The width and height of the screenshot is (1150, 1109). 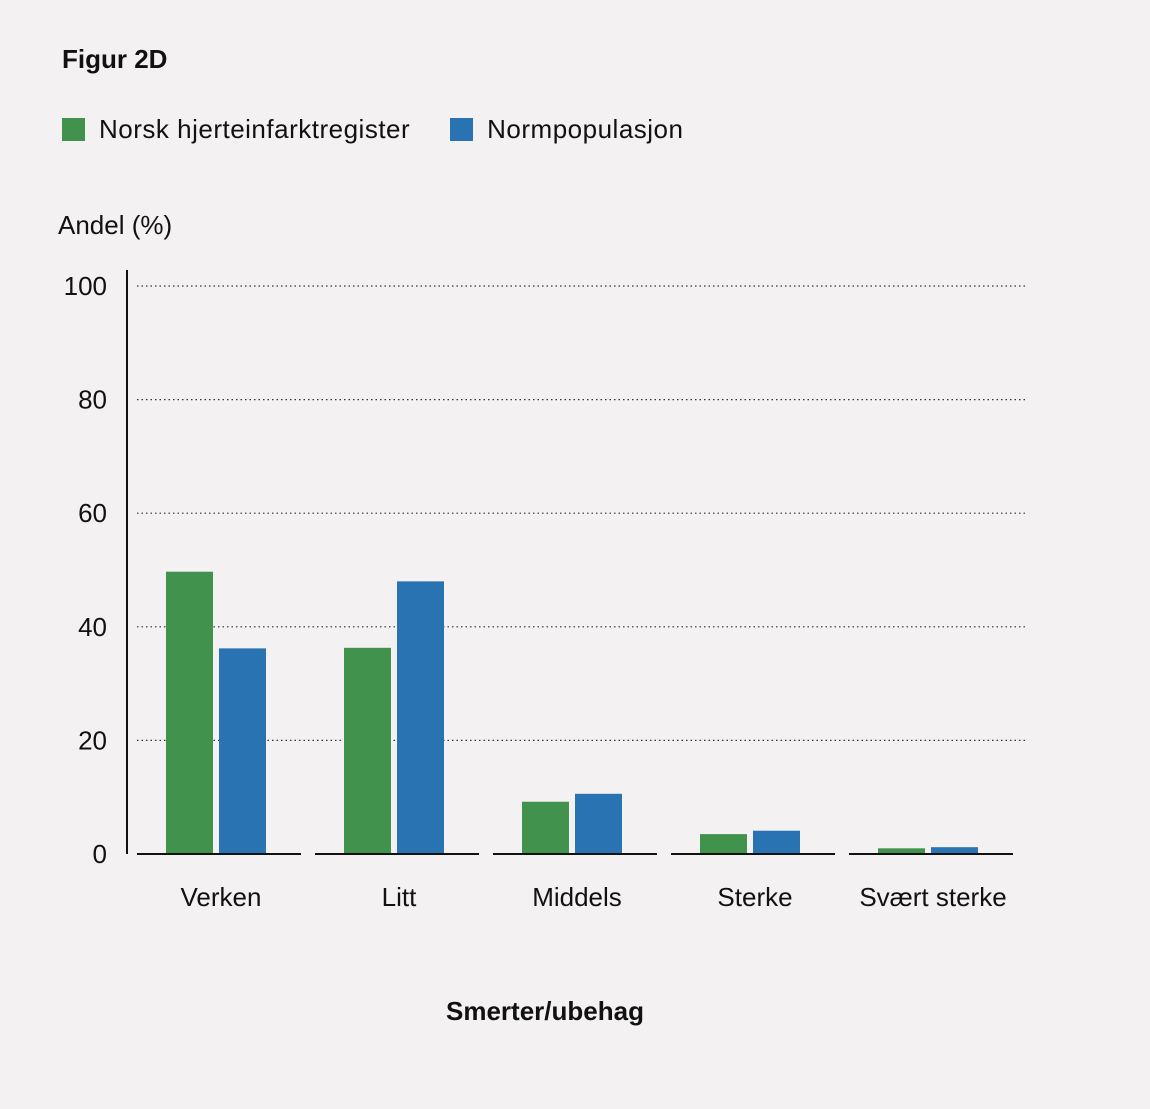 What do you see at coordinates (115, 225) in the screenshot?
I see `y-axis-label: Andel (%)` at bounding box center [115, 225].